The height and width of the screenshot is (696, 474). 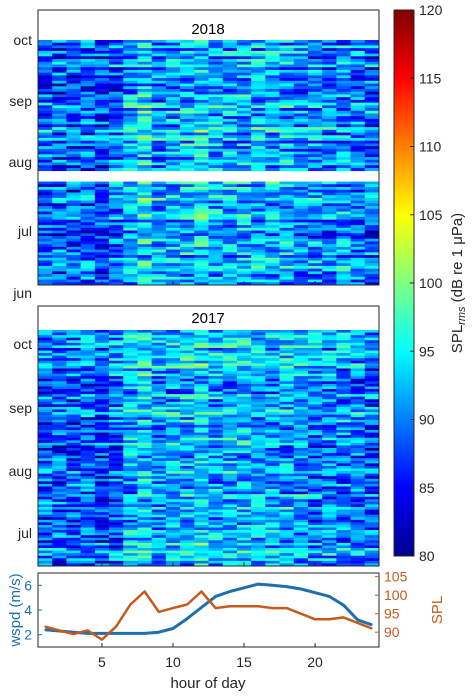 What do you see at coordinates (396, 595) in the screenshot?
I see `right-tick-100: 100` at bounding box center [396, 595].